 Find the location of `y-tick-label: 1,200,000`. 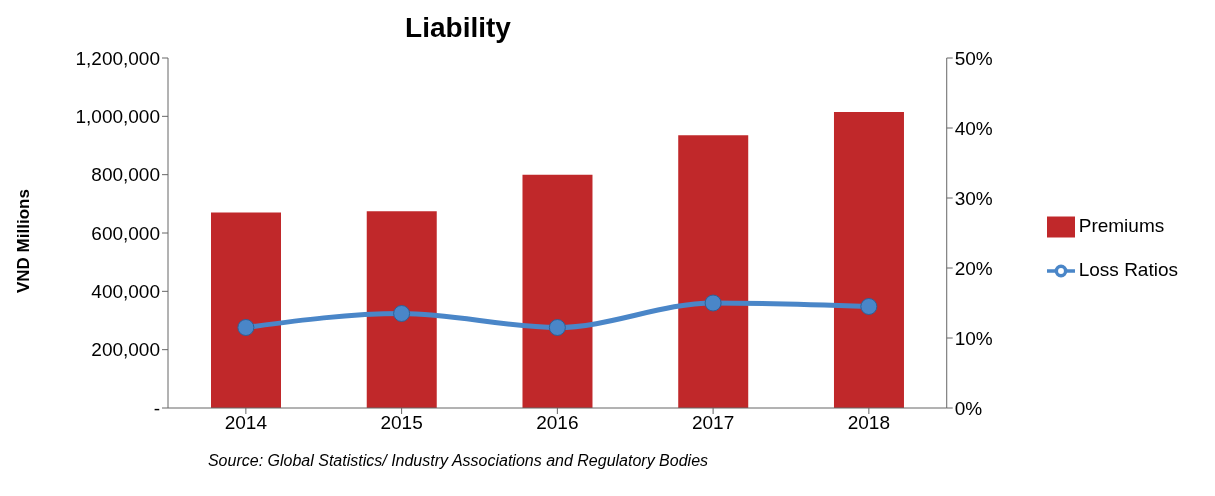

y-tick-label: 1,200,000 is located at coordinates (117, 58).